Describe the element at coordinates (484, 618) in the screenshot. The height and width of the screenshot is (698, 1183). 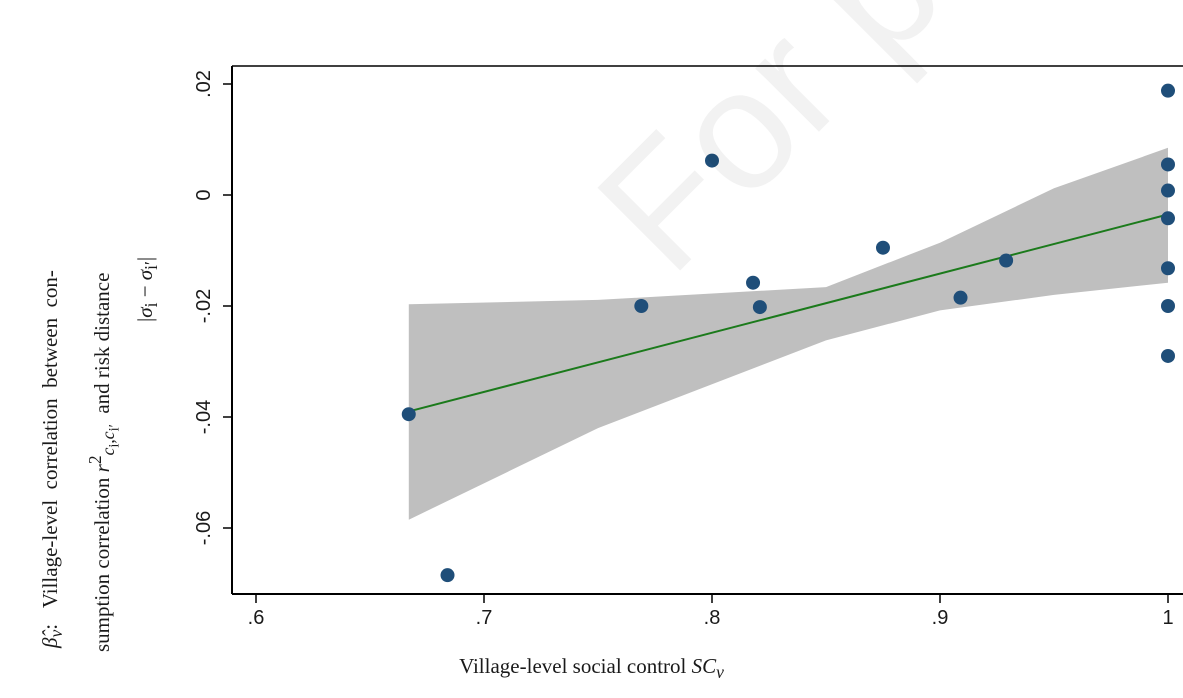
I see `x-tick-label-2: .7` at that location.